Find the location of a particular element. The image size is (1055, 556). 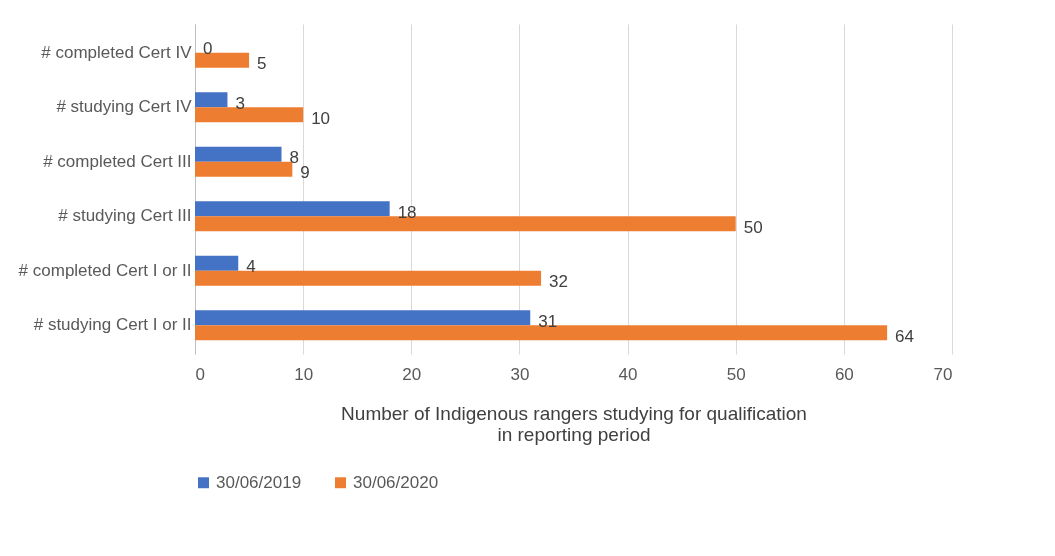

x-axis-title: Number of Indigenous rangers studying for qualification in reporting period is located at coordinates (574, 423).